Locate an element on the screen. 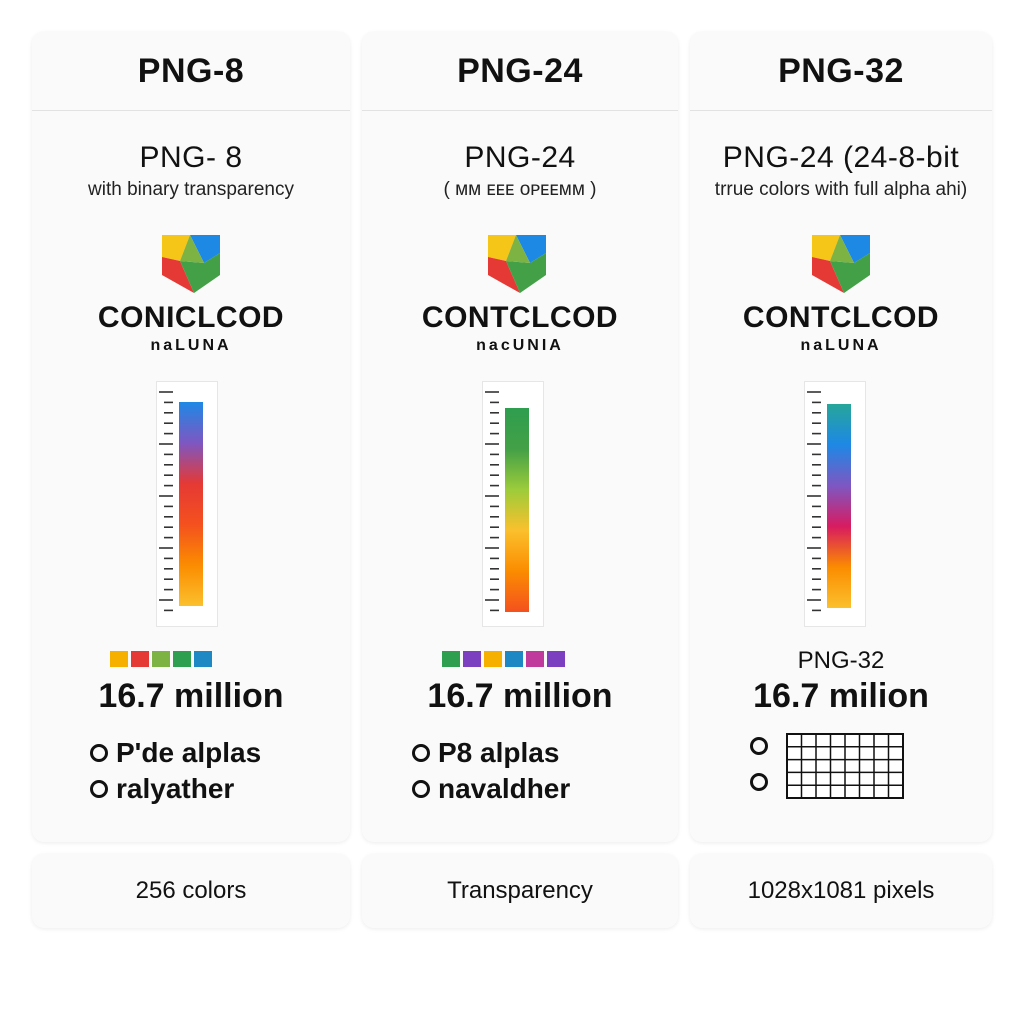  footer-label: 256 colors is located at coordinates (191, 891).